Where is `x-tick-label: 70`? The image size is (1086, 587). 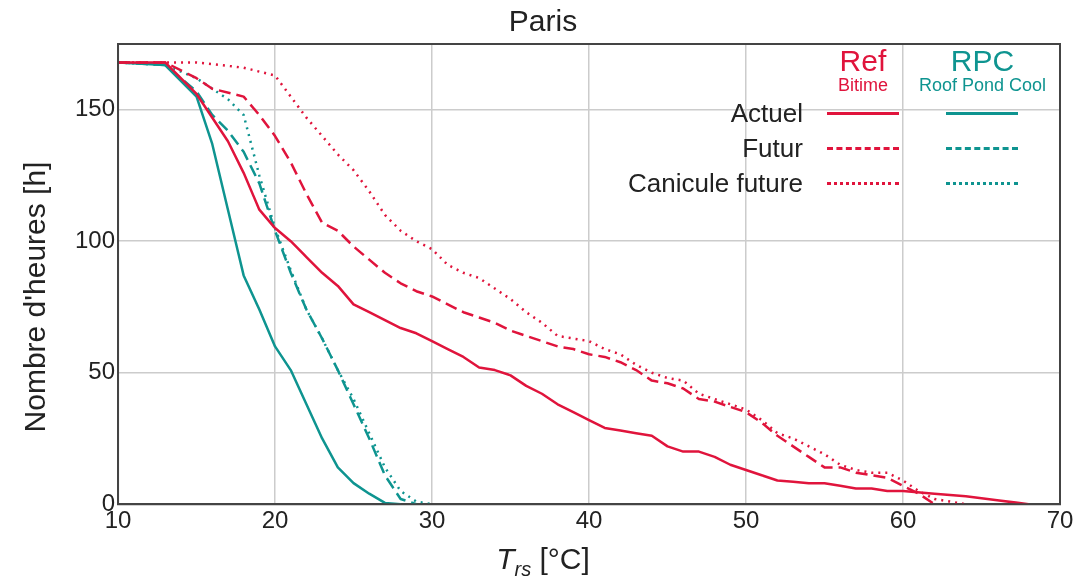 x-tick-label: 70 is located at coordinates (1060, 520).